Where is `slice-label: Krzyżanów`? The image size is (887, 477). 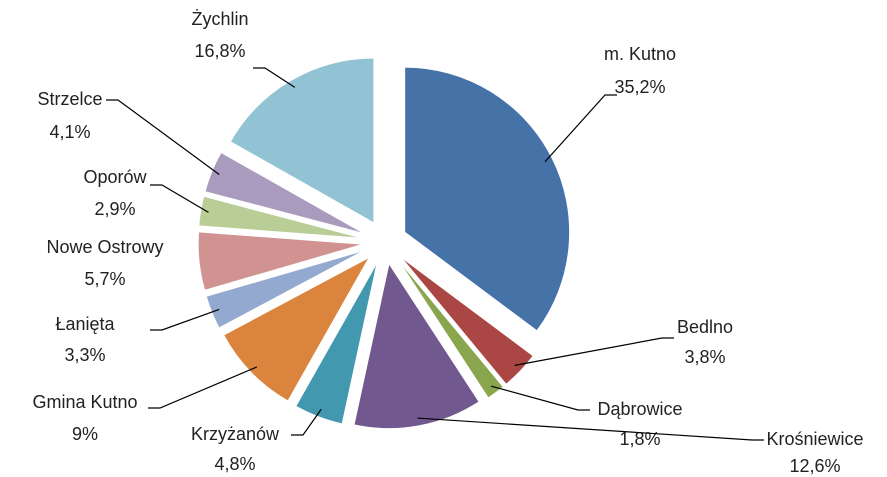
slice-label: Krzyżanów is located at coordinates (235, 434).